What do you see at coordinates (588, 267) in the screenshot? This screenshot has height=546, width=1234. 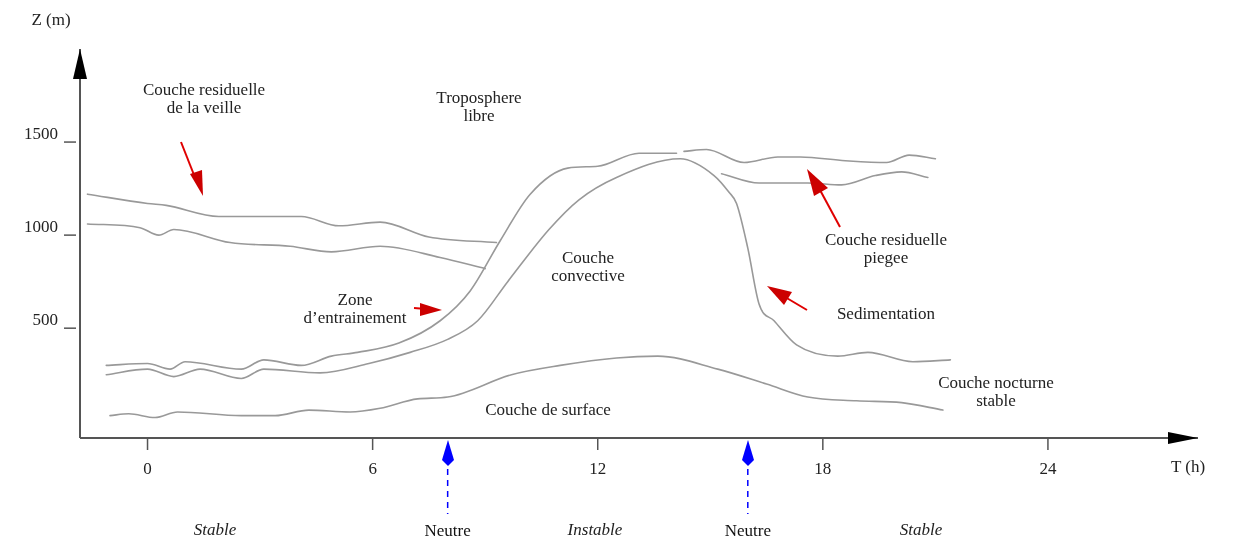 I see `annotation: Couche convective` at bounding box center [588, 267].